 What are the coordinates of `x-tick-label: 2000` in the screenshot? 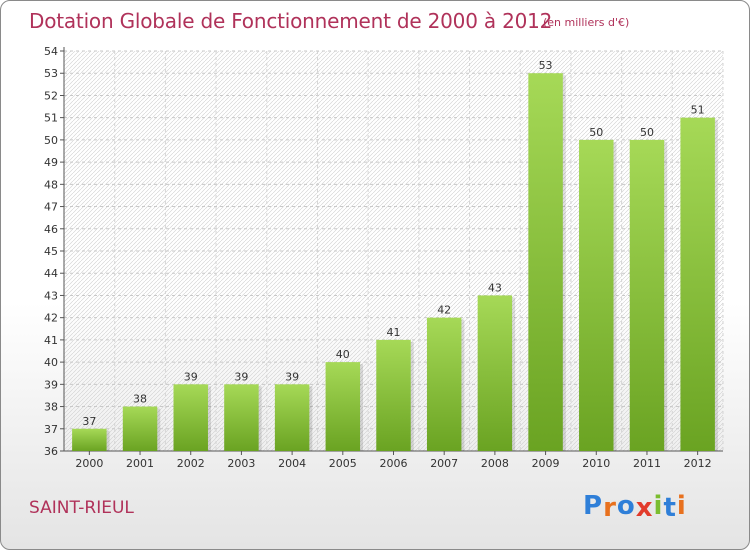 It's located at (89, 463).